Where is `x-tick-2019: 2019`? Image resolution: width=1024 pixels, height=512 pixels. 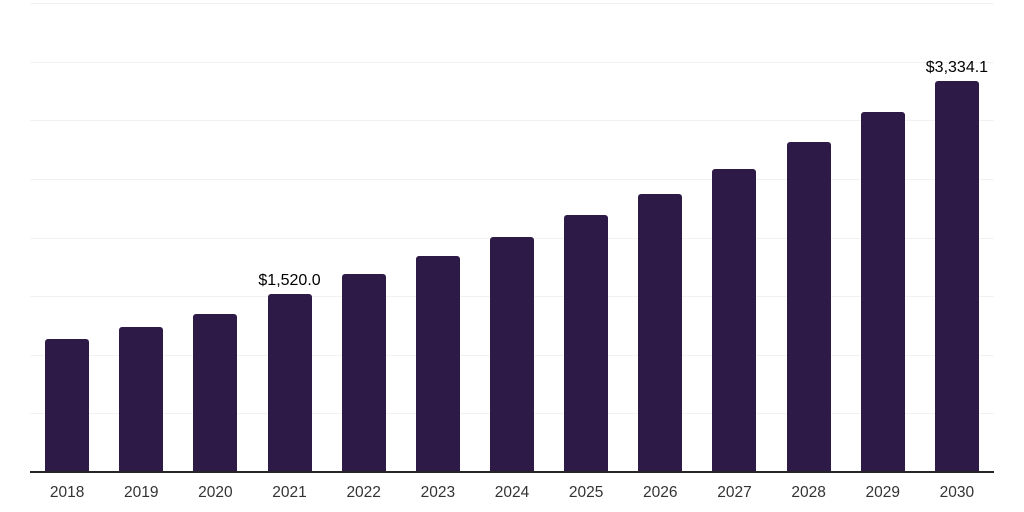
x-tick-2019: 2019 is located at coordinates (141, 492).